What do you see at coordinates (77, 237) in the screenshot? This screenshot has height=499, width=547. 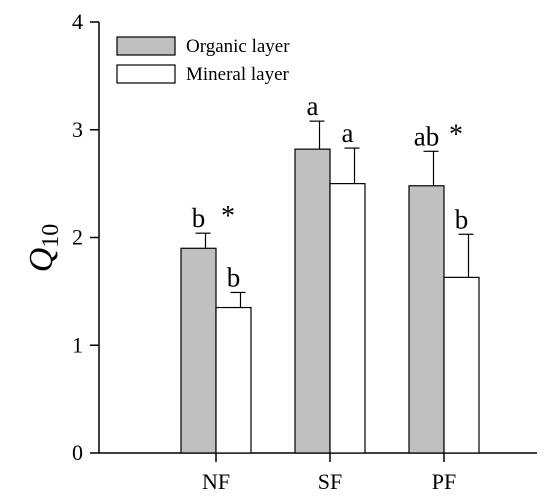 I see `y-tick-label: 2` at bounding box center [77, 237].